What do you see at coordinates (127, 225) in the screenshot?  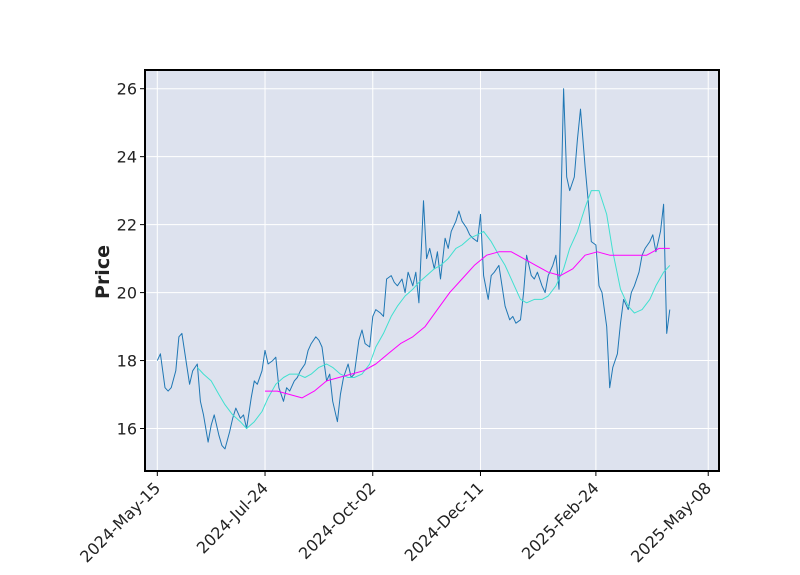 I see `y-tick-label: 22` at bounding box center [127, 225].